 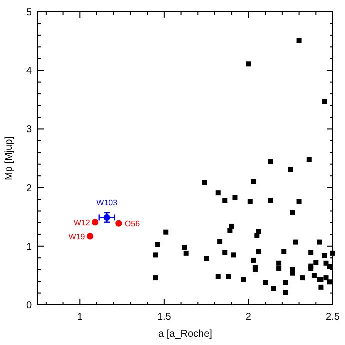 What do you see at coordinates (333, 317) in the screenshot?
I see `x-tick-label: 2.5` at bounding box center [333, 317].